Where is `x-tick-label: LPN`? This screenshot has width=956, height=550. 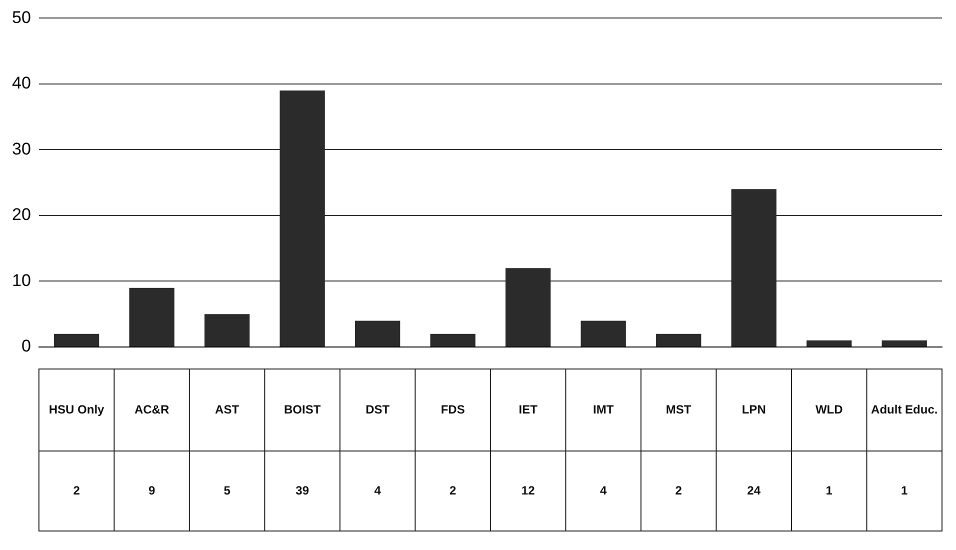 x-tick-label: LPN is located at coordinates (754, 409).